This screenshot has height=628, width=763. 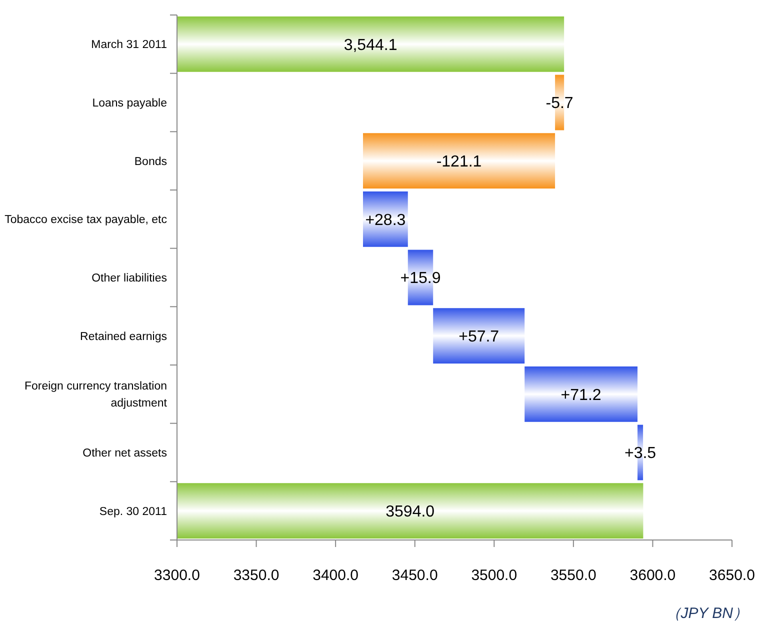 What do you see at coordinates (129, 45) in the screenshot?
I see `y-tick-label: March 31 2011` at bounding box center [129, 45].